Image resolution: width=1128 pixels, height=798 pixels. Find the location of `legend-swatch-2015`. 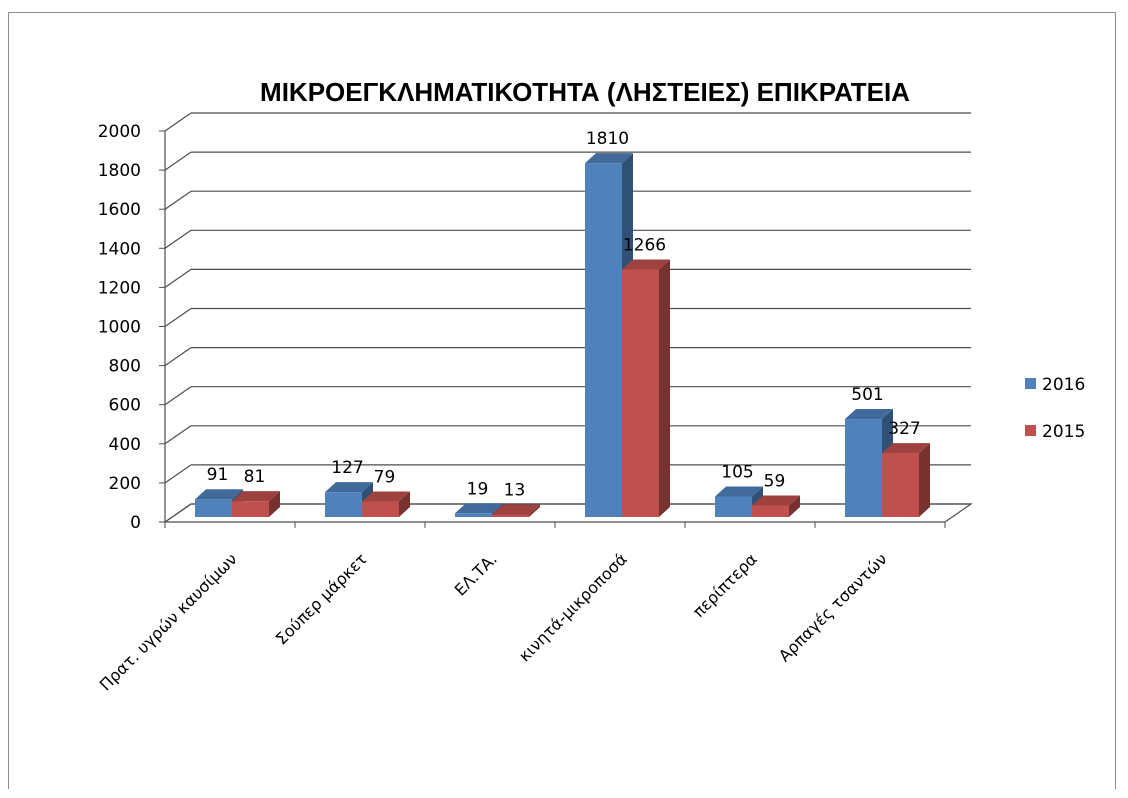

legend-swatch-2015 is located at coordinates (1030, 430).